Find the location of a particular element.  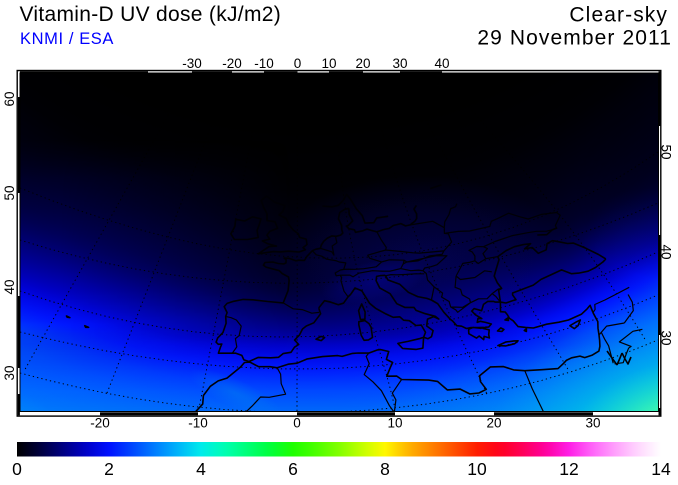

svg-text: -30 is located at coordinates (192, 63).